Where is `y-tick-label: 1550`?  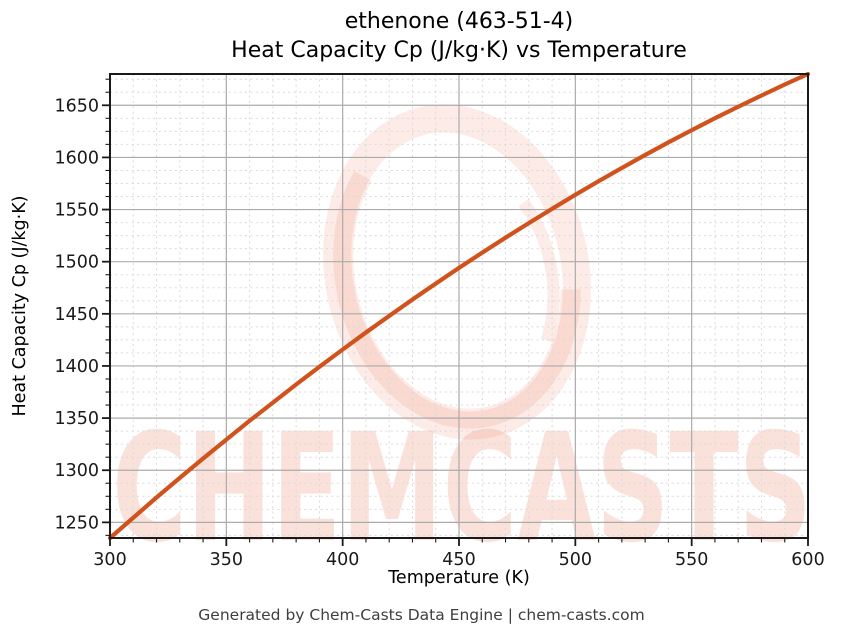
y-tick-label: 1550 is located at coordinates (76, 211).